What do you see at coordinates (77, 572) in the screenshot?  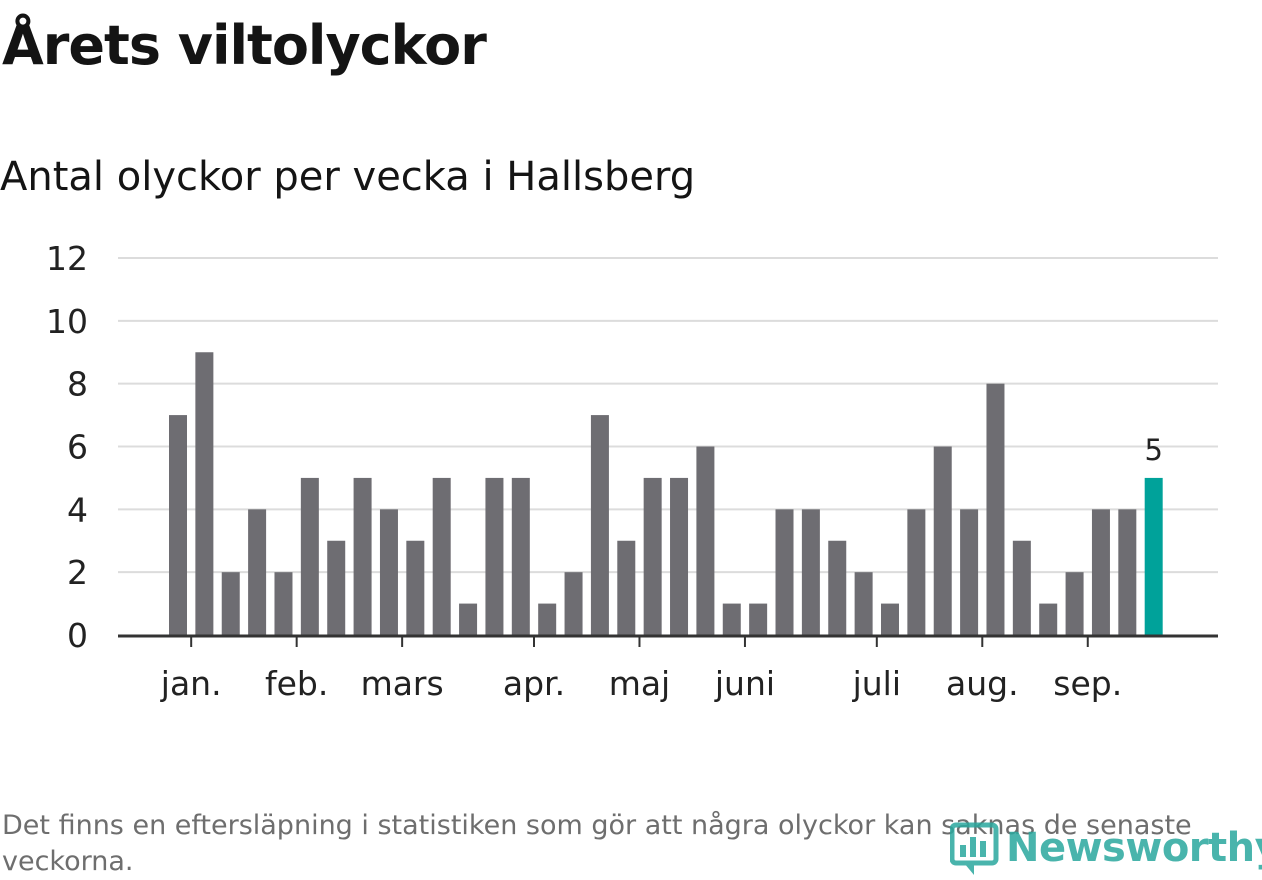 I see `y-tick-label: 2` at bounding box center [77, 572].